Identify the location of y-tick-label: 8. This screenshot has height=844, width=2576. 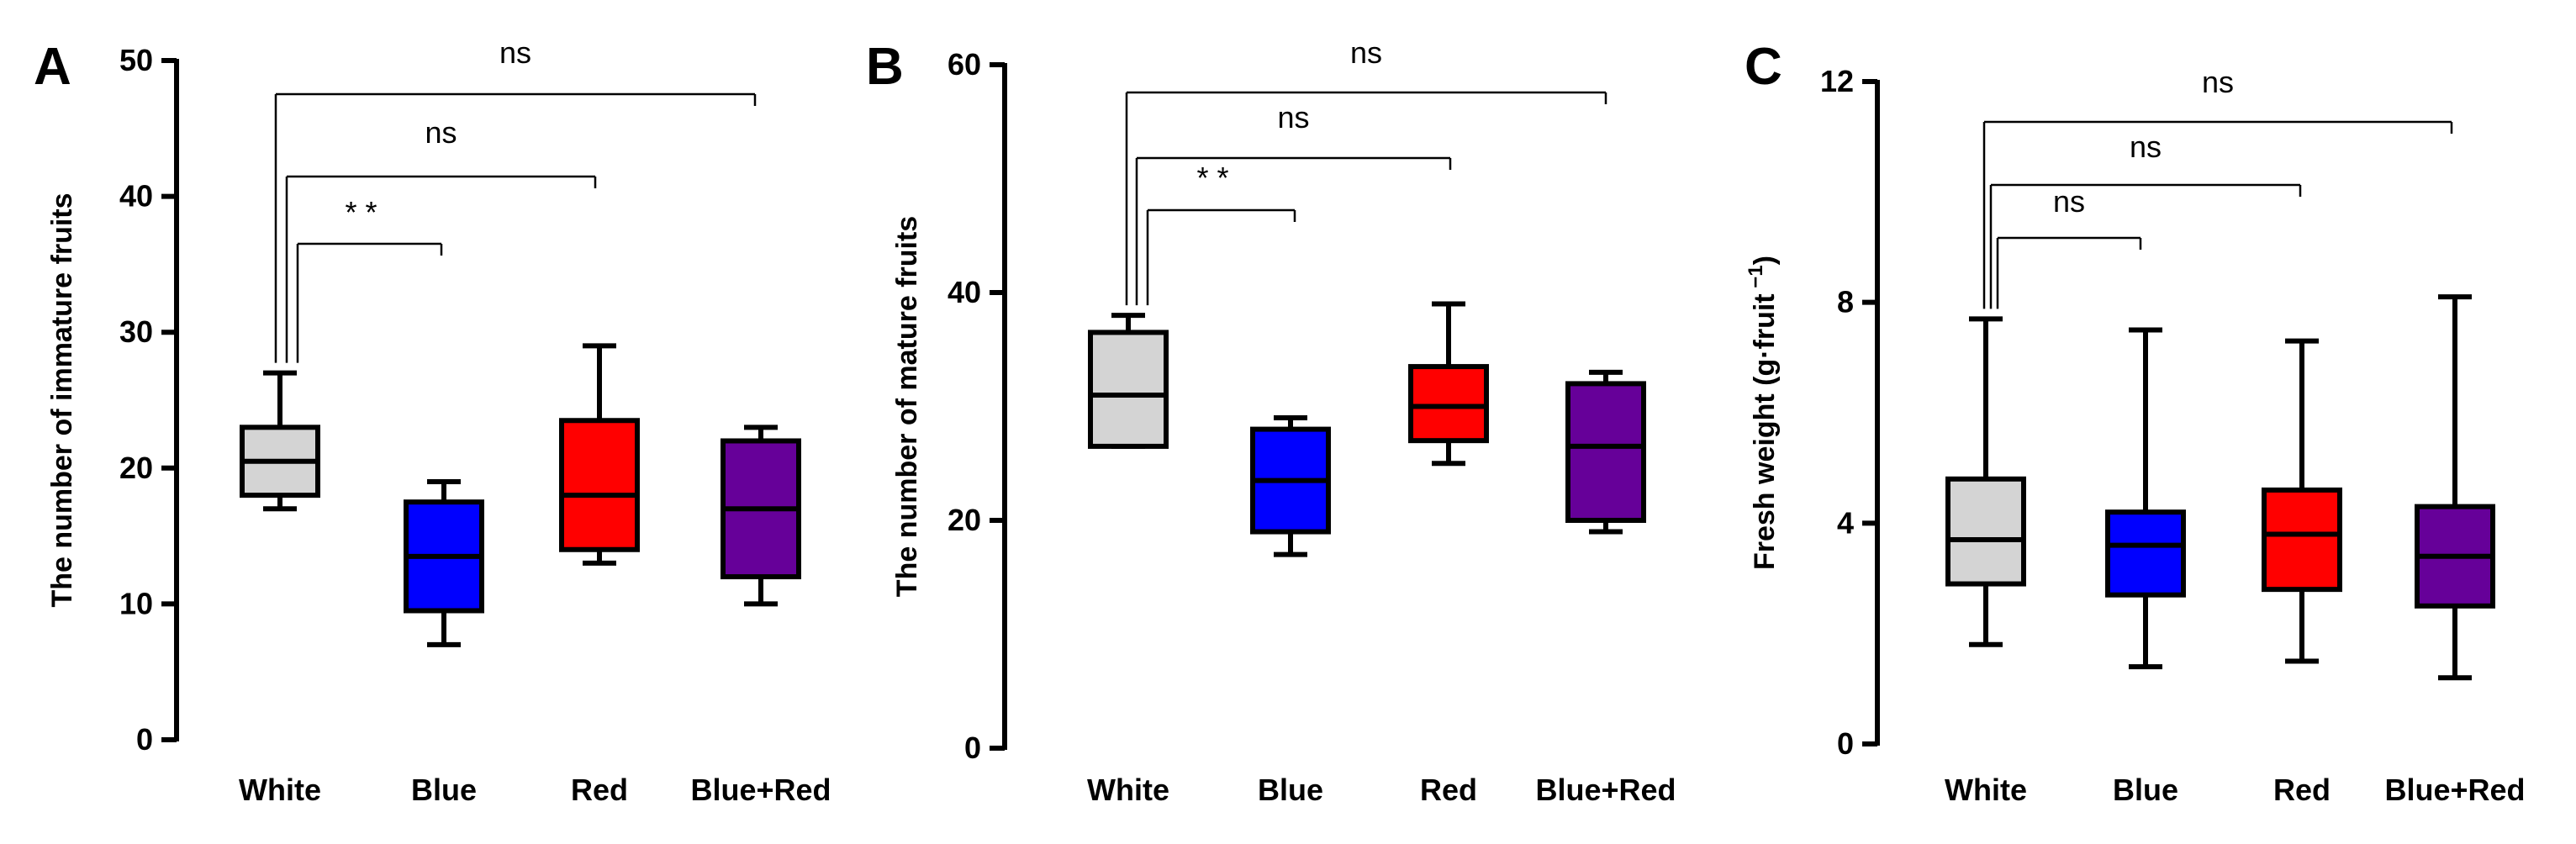
(1845, 302).